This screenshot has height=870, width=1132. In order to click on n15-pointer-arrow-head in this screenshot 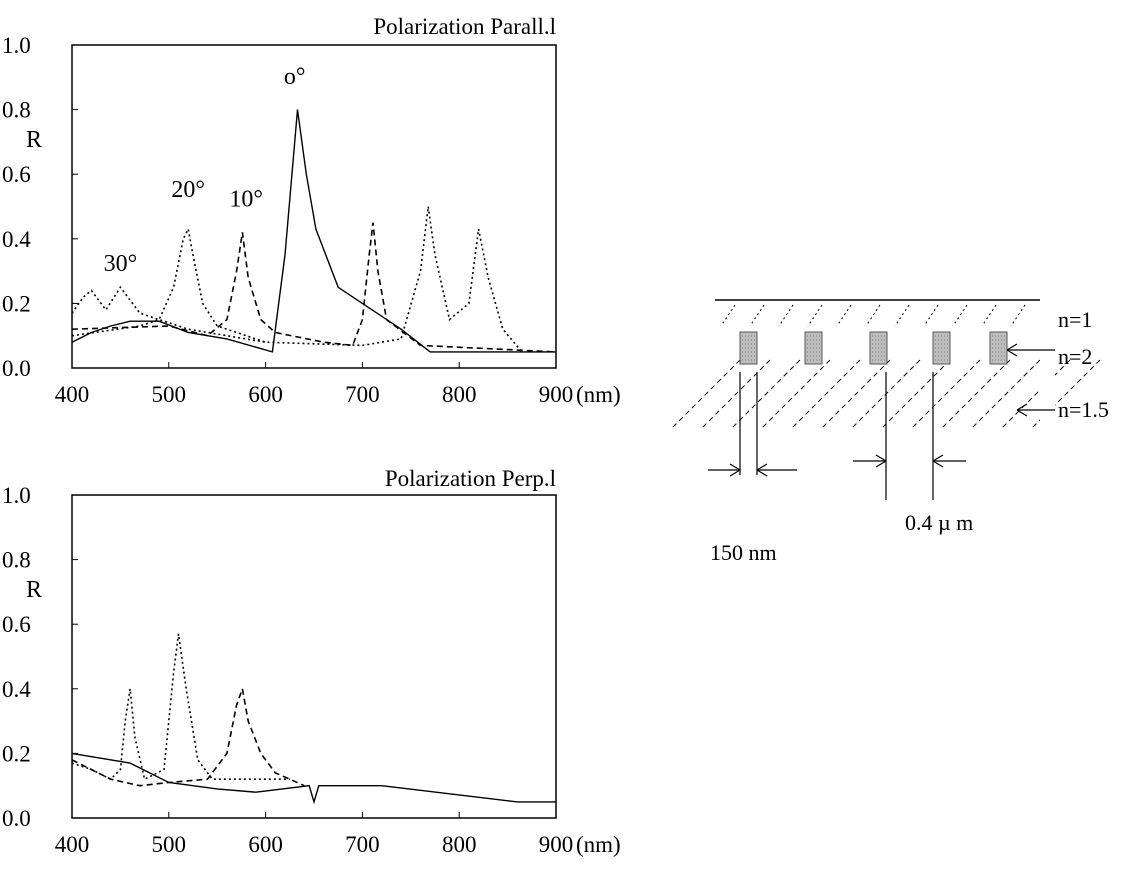, I will do `click(1022, 410)`.